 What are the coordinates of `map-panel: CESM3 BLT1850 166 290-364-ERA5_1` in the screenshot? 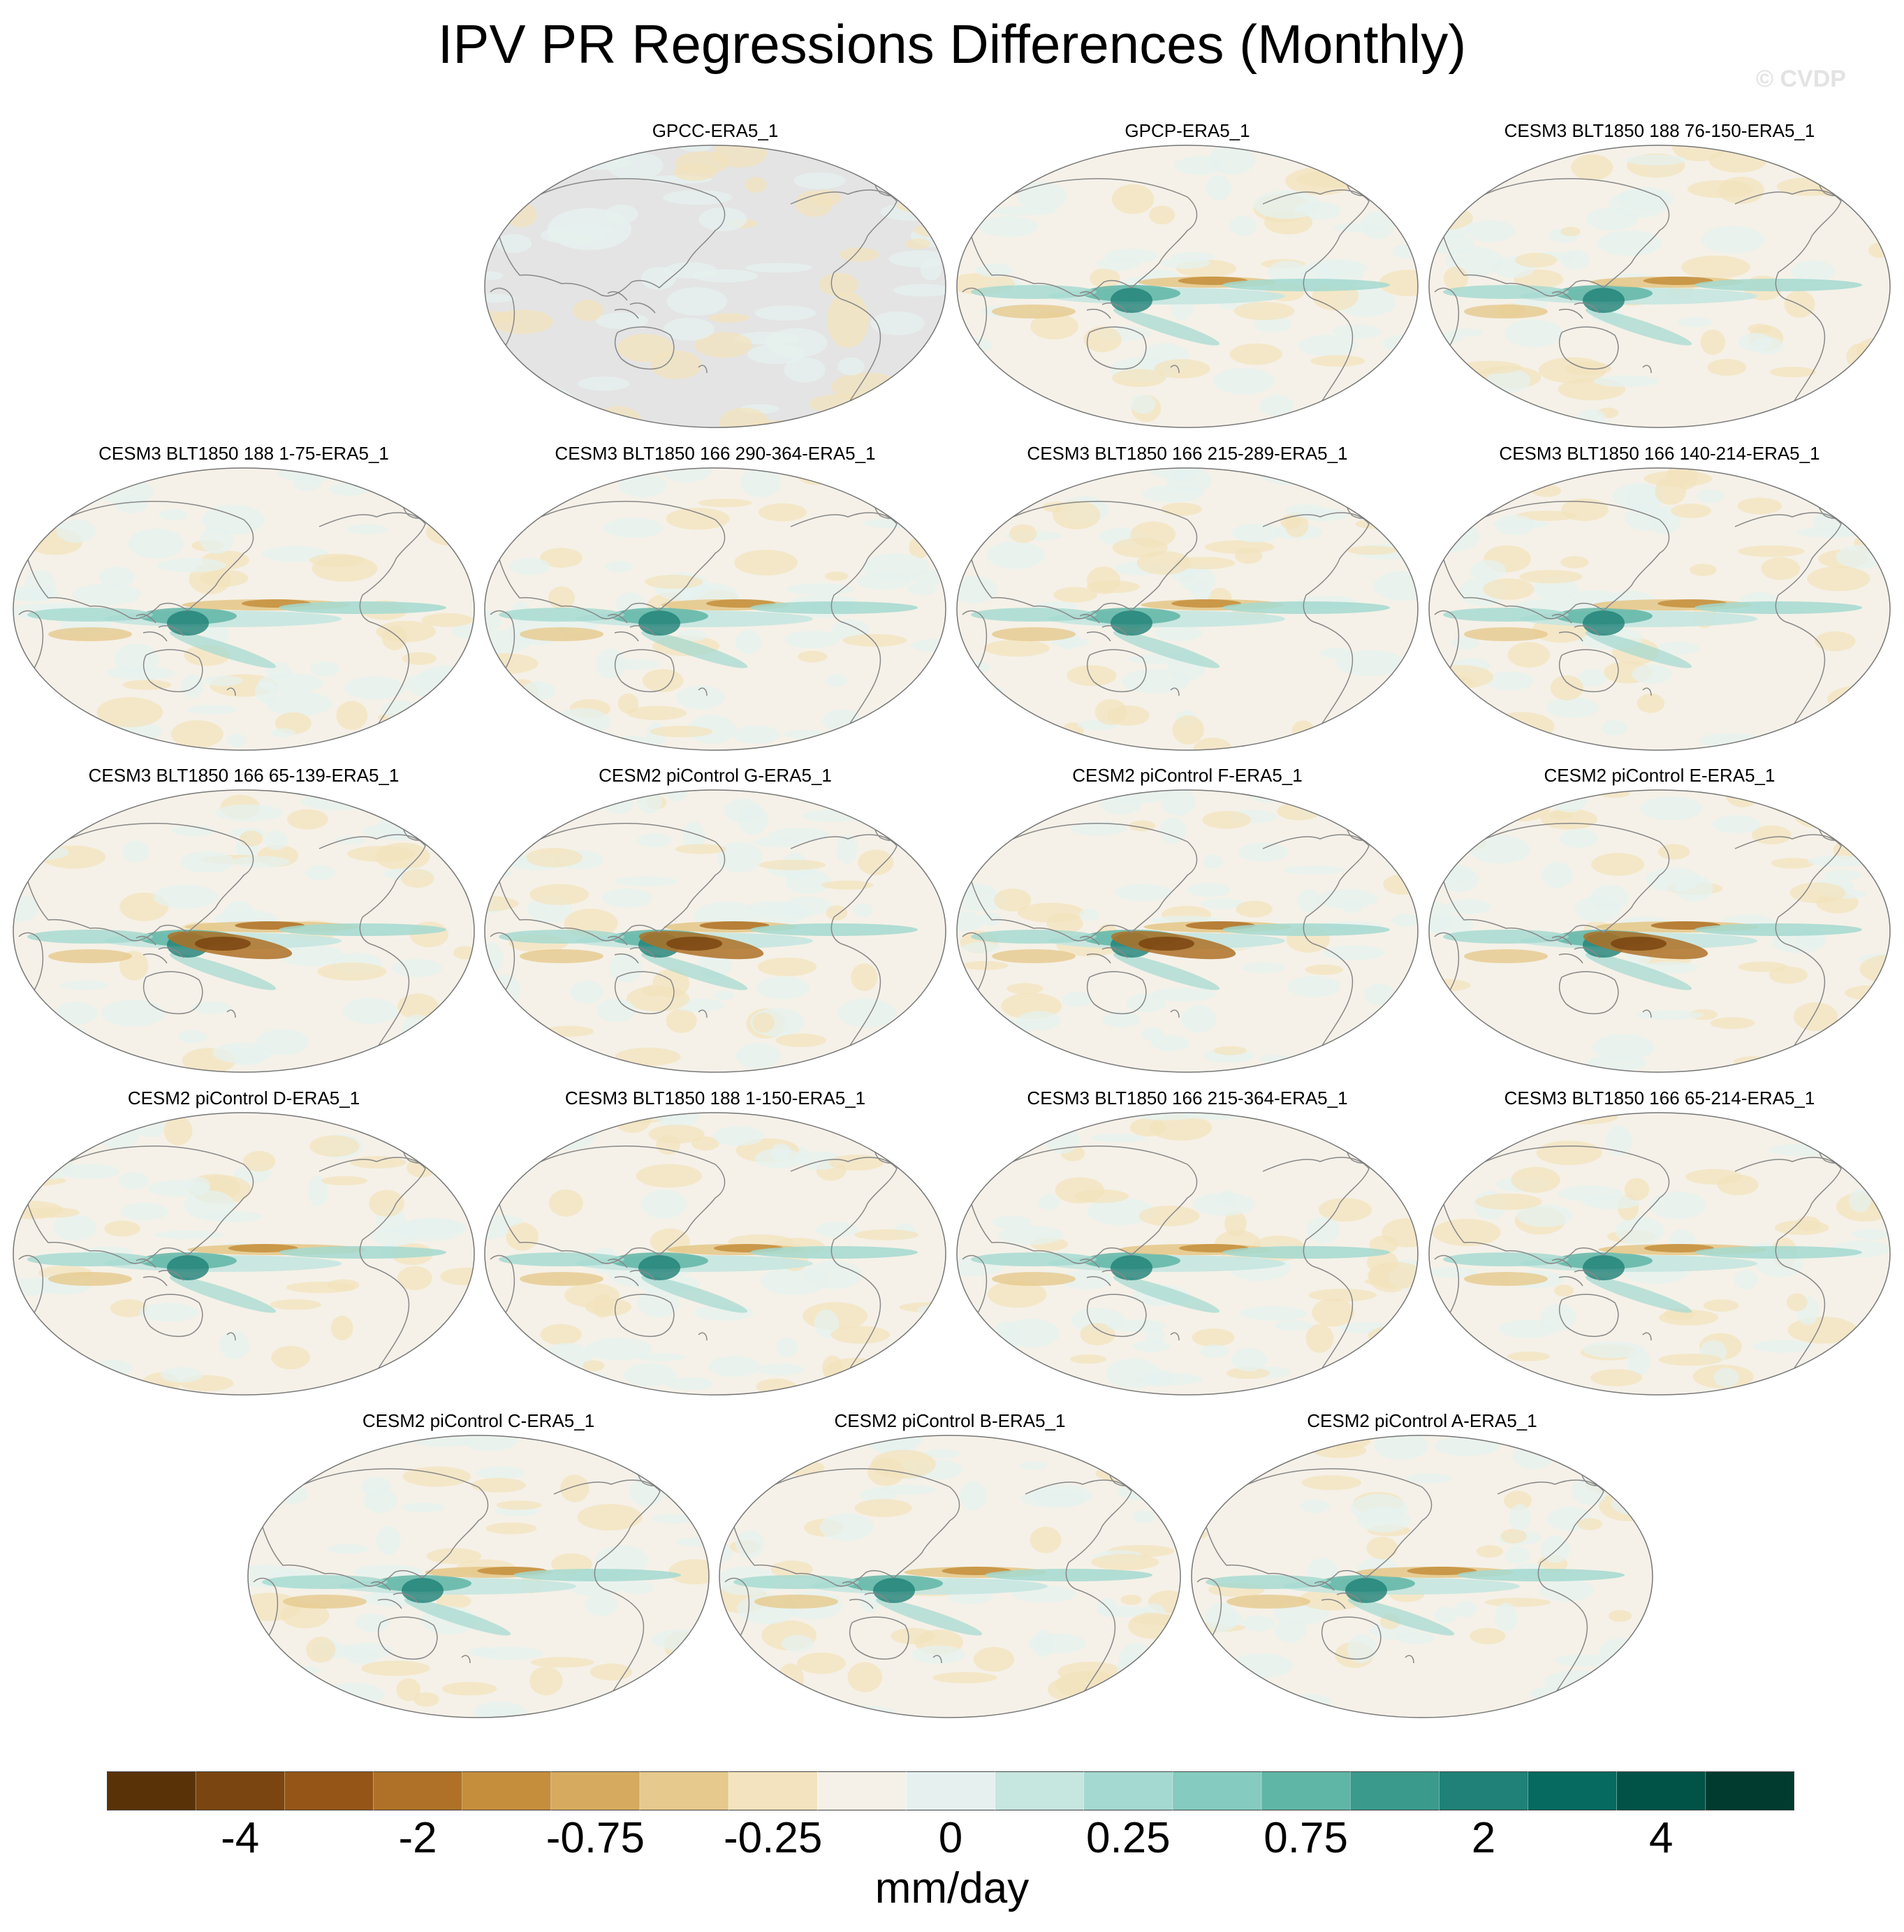 It's located at (715, 597).